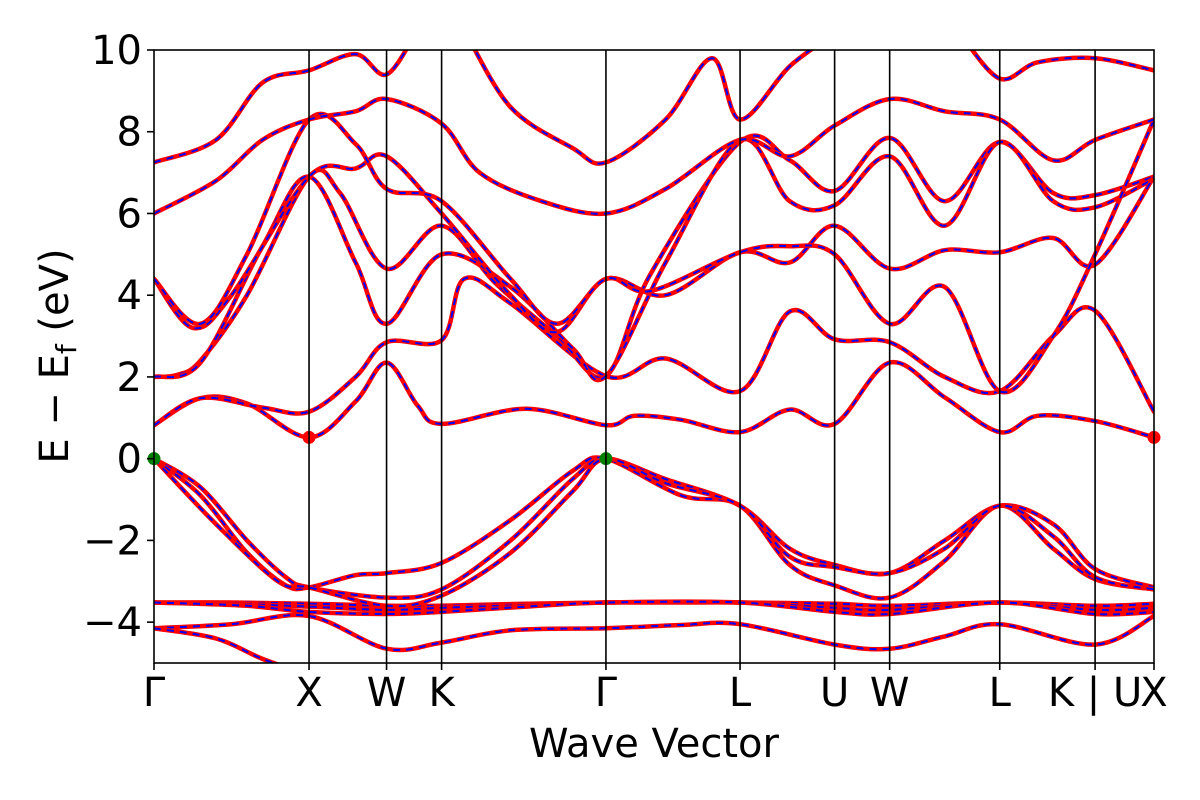  What do you see at coordinates (116, 51) in the screenshot?
I see `y-tick-label-7: 10` at bounding box center [116, 51].